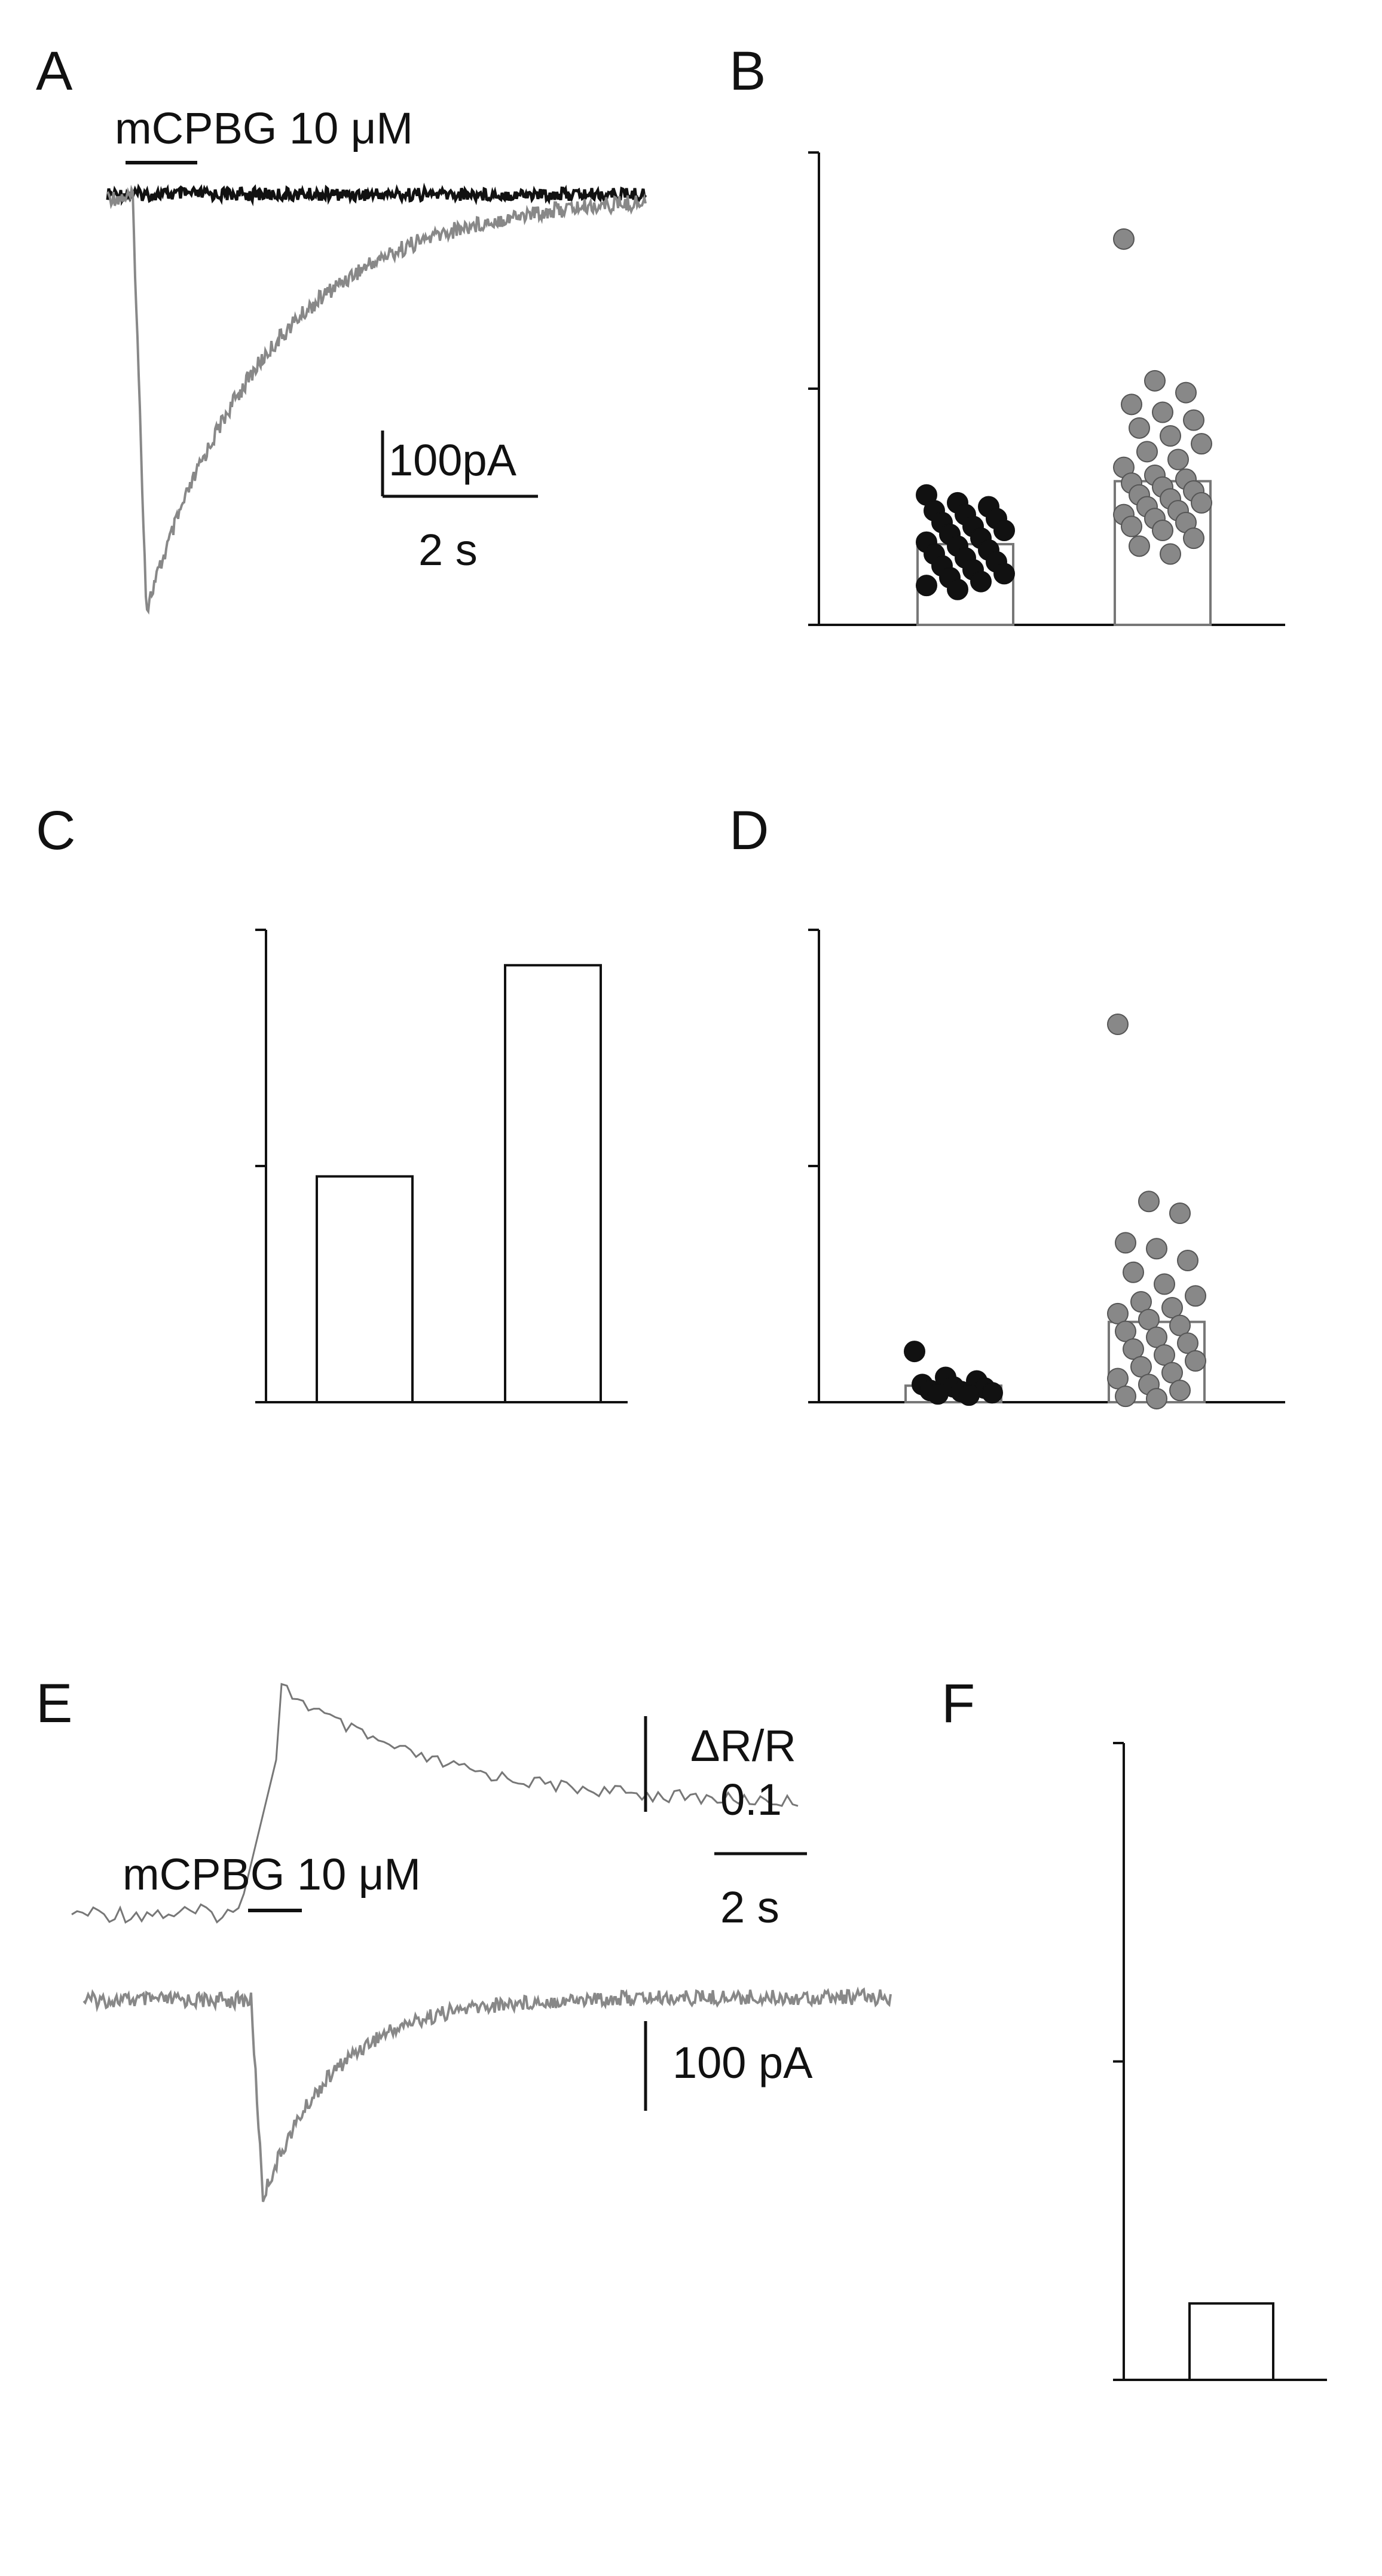 Image resolution: width=1382 pixels, height=2576 pixels. I want to click on panel-c: C, so click(332, 1101).